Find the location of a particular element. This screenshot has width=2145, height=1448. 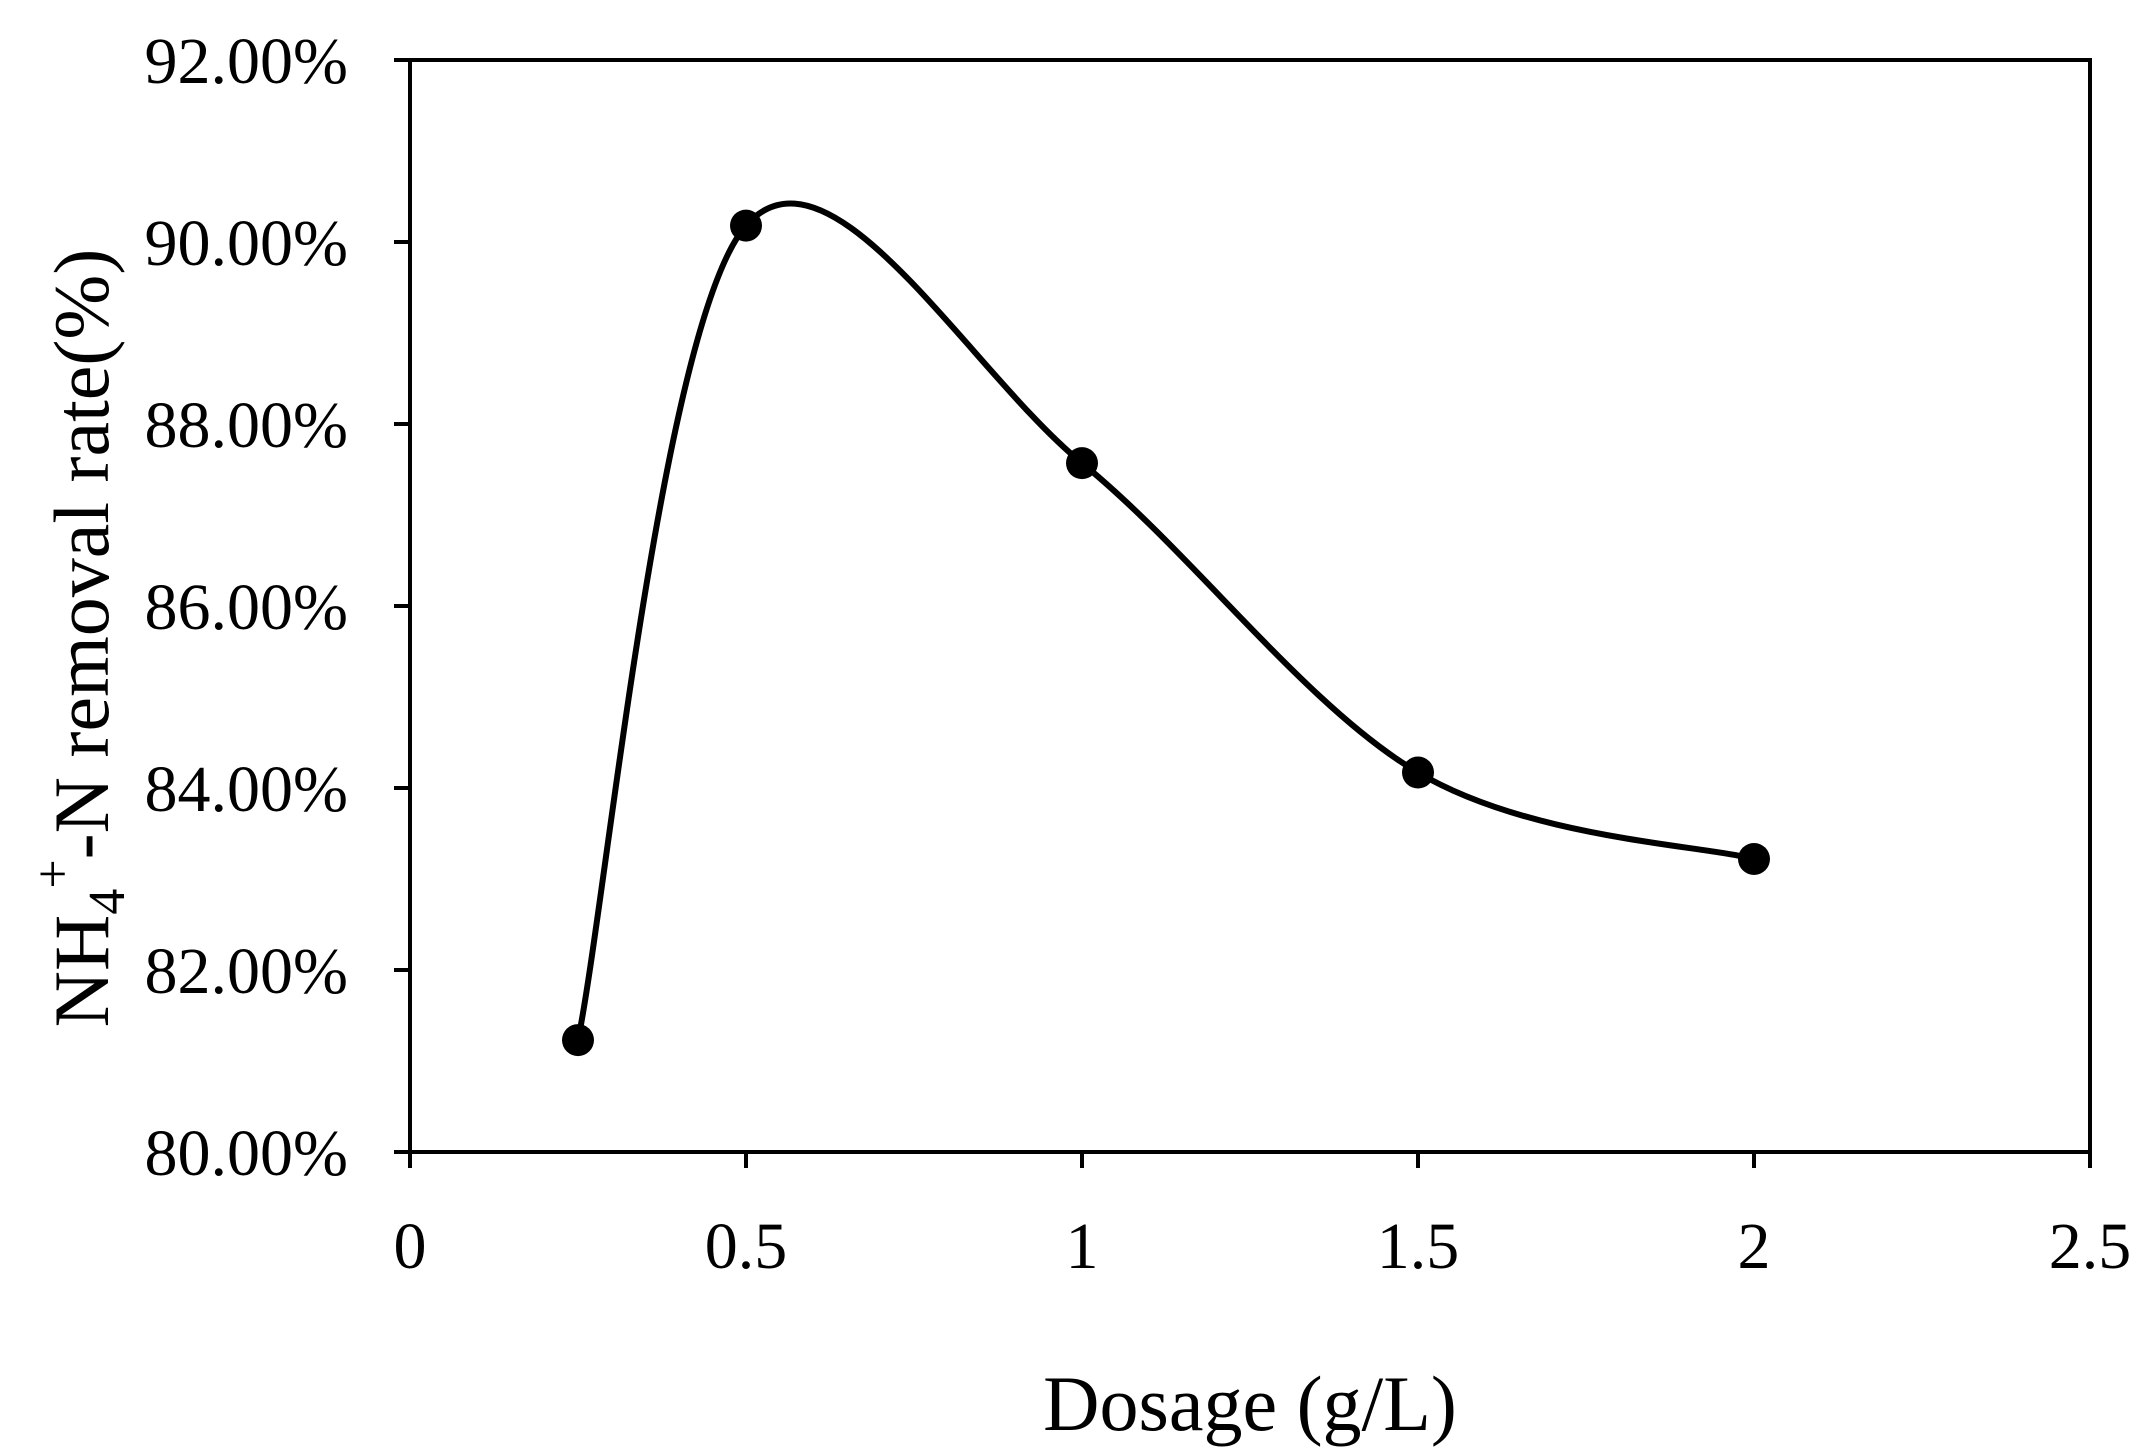

x-tick-label: 0 is located at coordinates (410, 1246).